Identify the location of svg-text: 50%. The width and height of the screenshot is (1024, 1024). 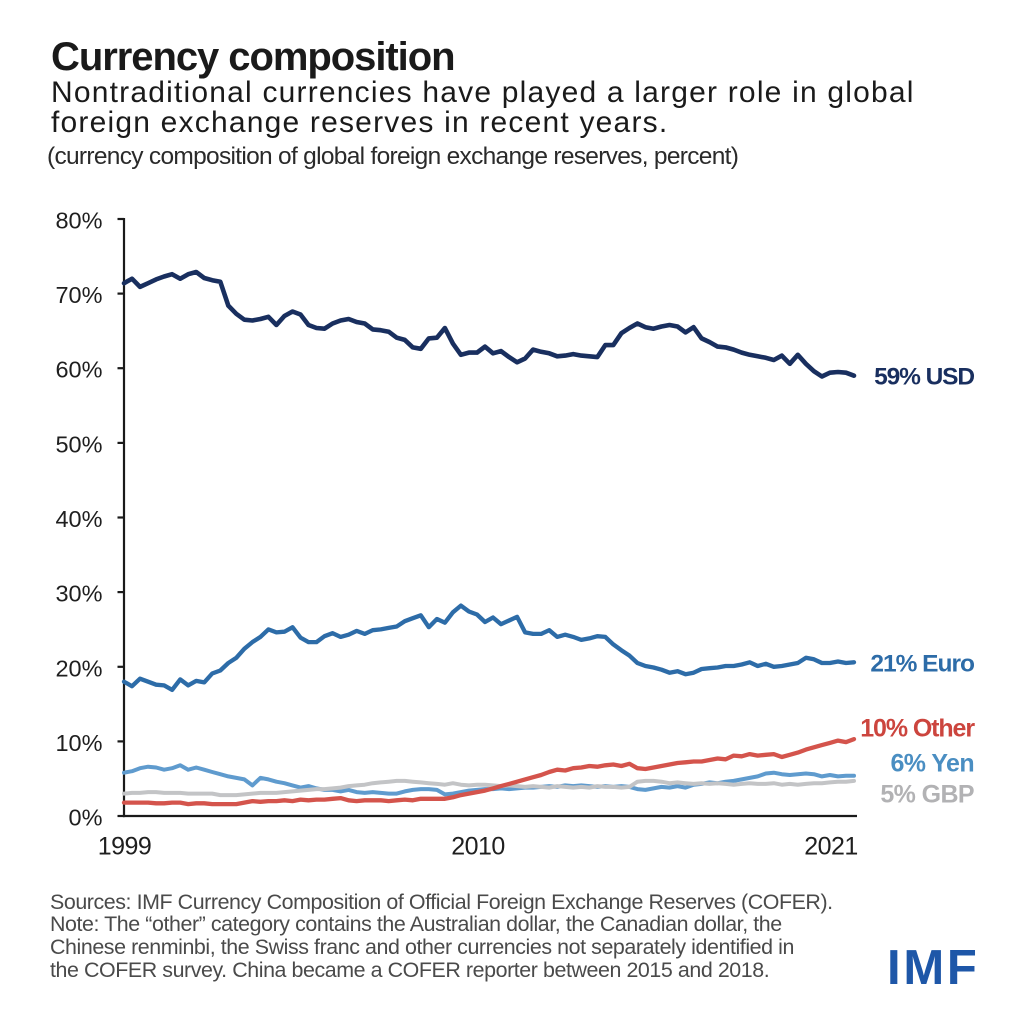
(78, 444).